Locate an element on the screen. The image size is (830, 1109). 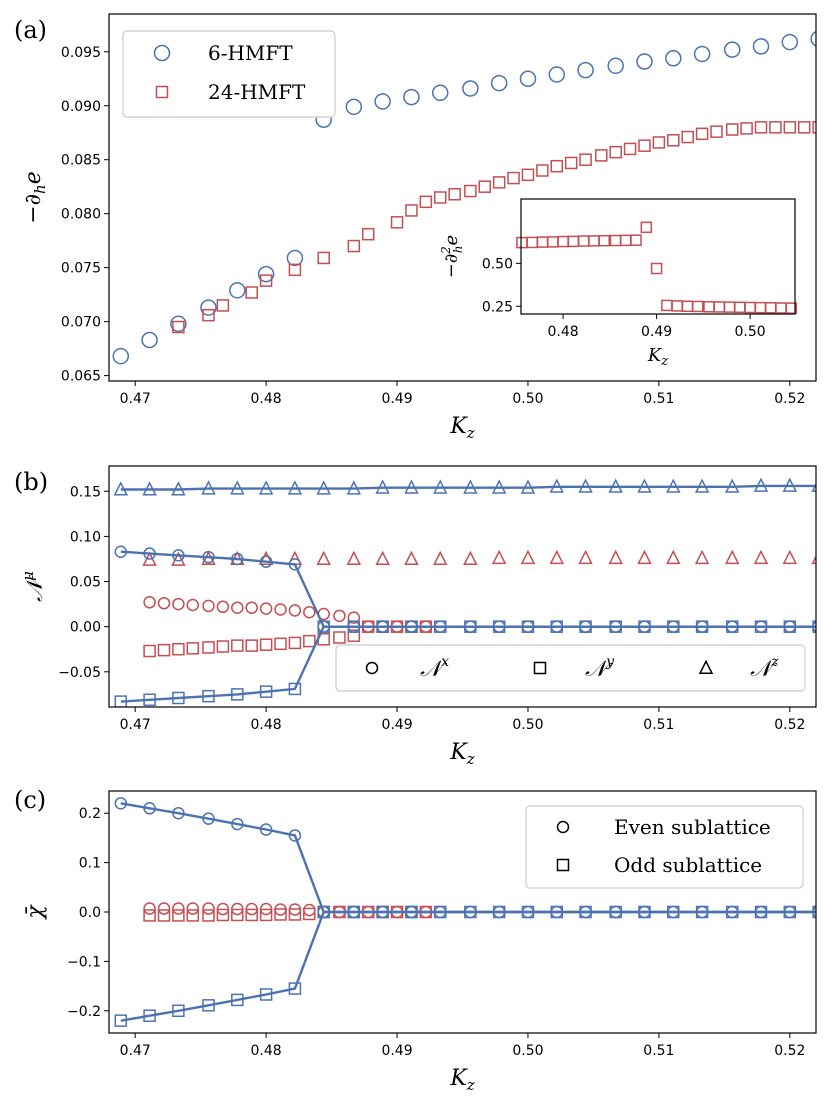
y-tick-label: 0.075 is located at coordinates (81, 269).